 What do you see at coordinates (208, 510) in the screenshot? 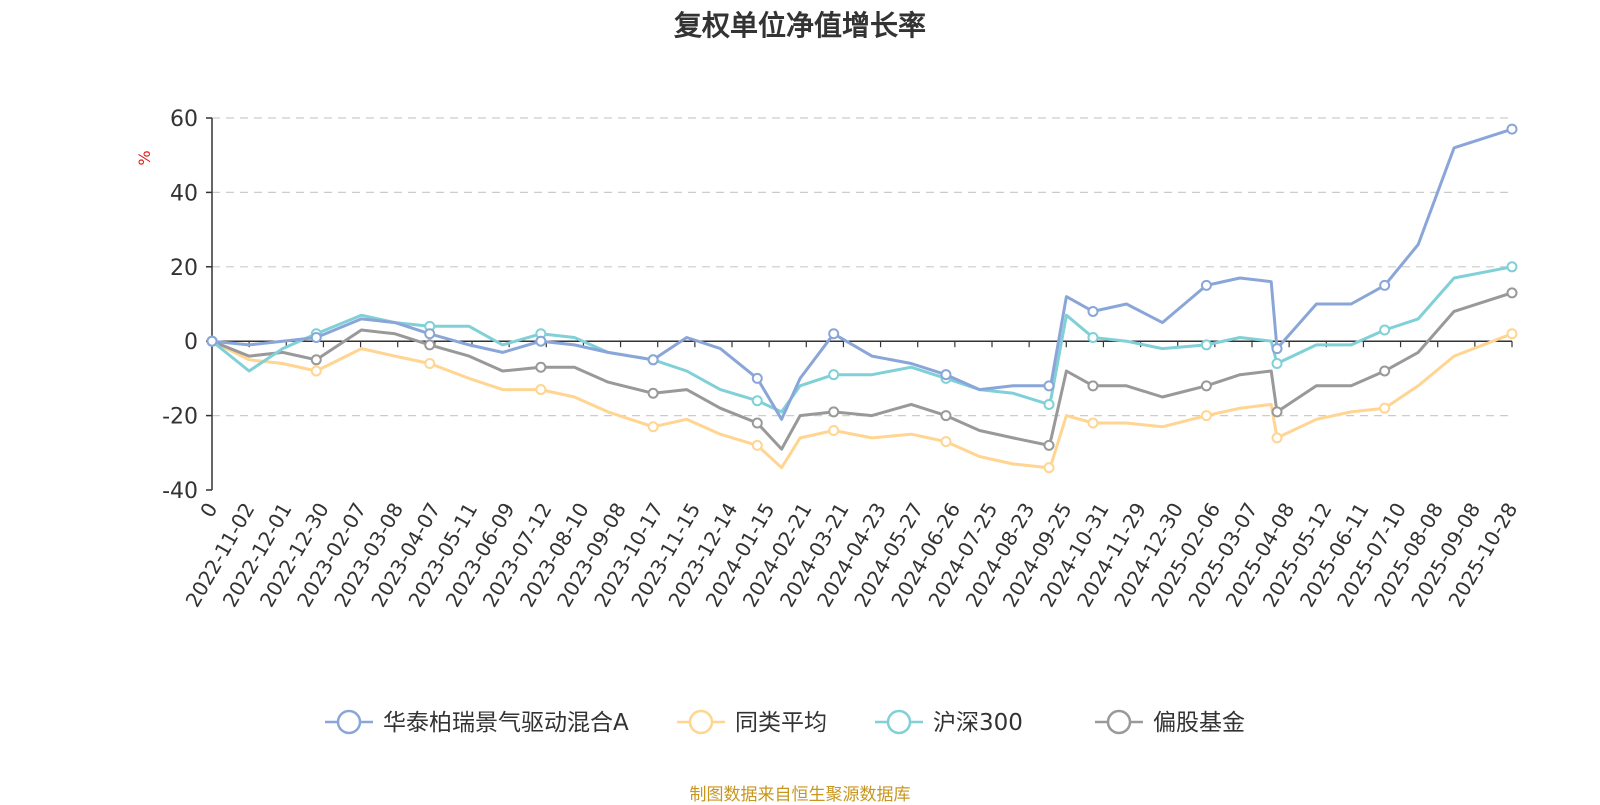
I see `x-tick-label: 0` at bounding box center [208, 510].